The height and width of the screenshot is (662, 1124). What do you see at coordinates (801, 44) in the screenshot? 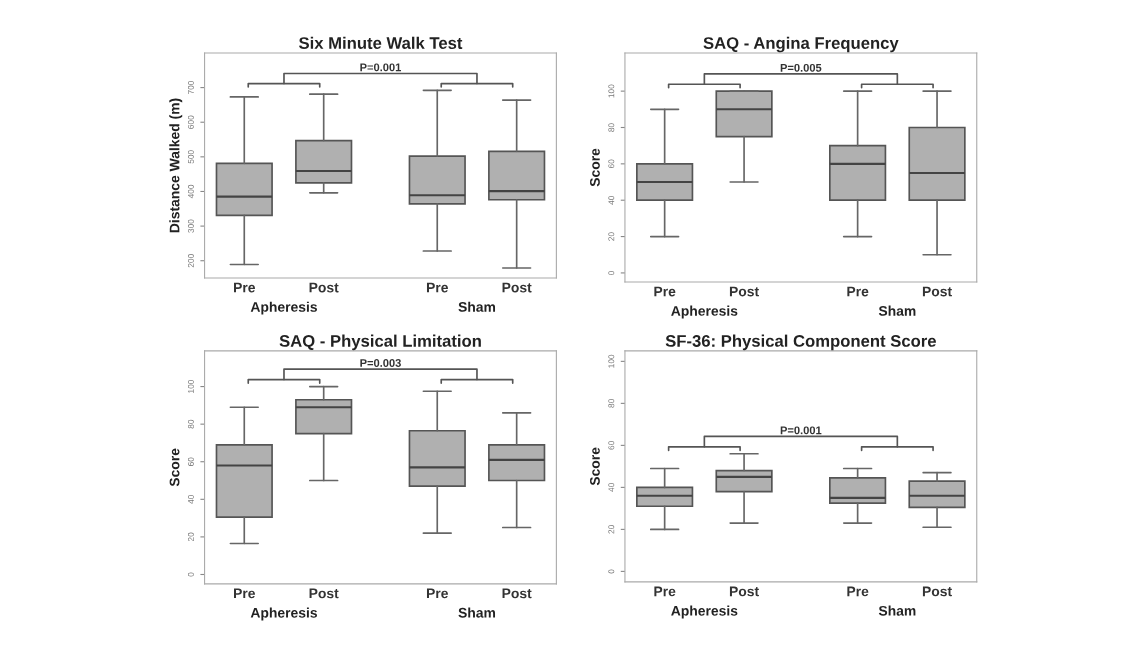
I see `chart-title: SAQ - Angina Frequency` at bounding box center [801, 44].